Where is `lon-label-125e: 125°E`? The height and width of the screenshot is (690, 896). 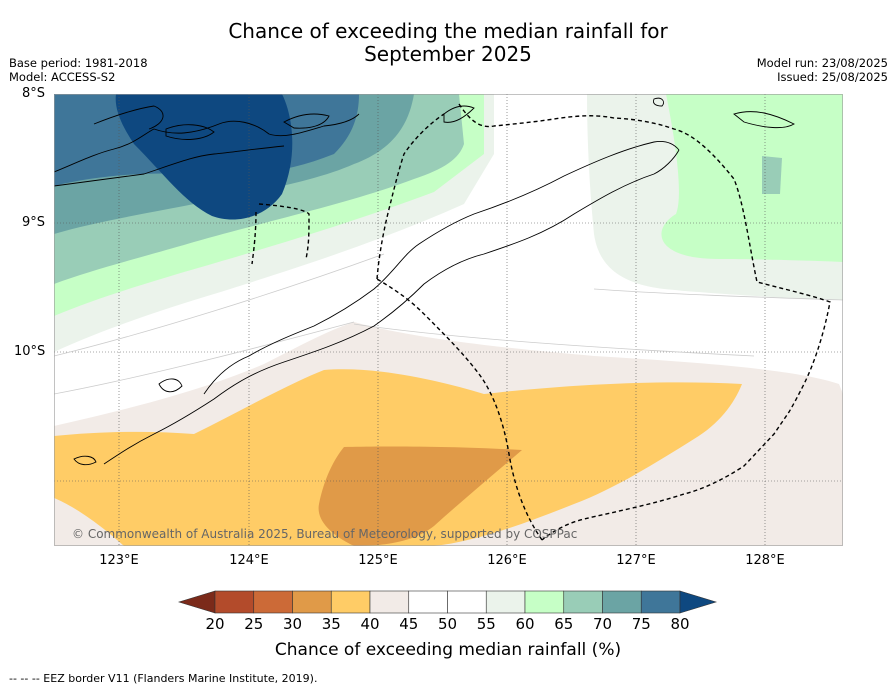 lon-label-125e: 125°E is located at coordinates (378, 560).